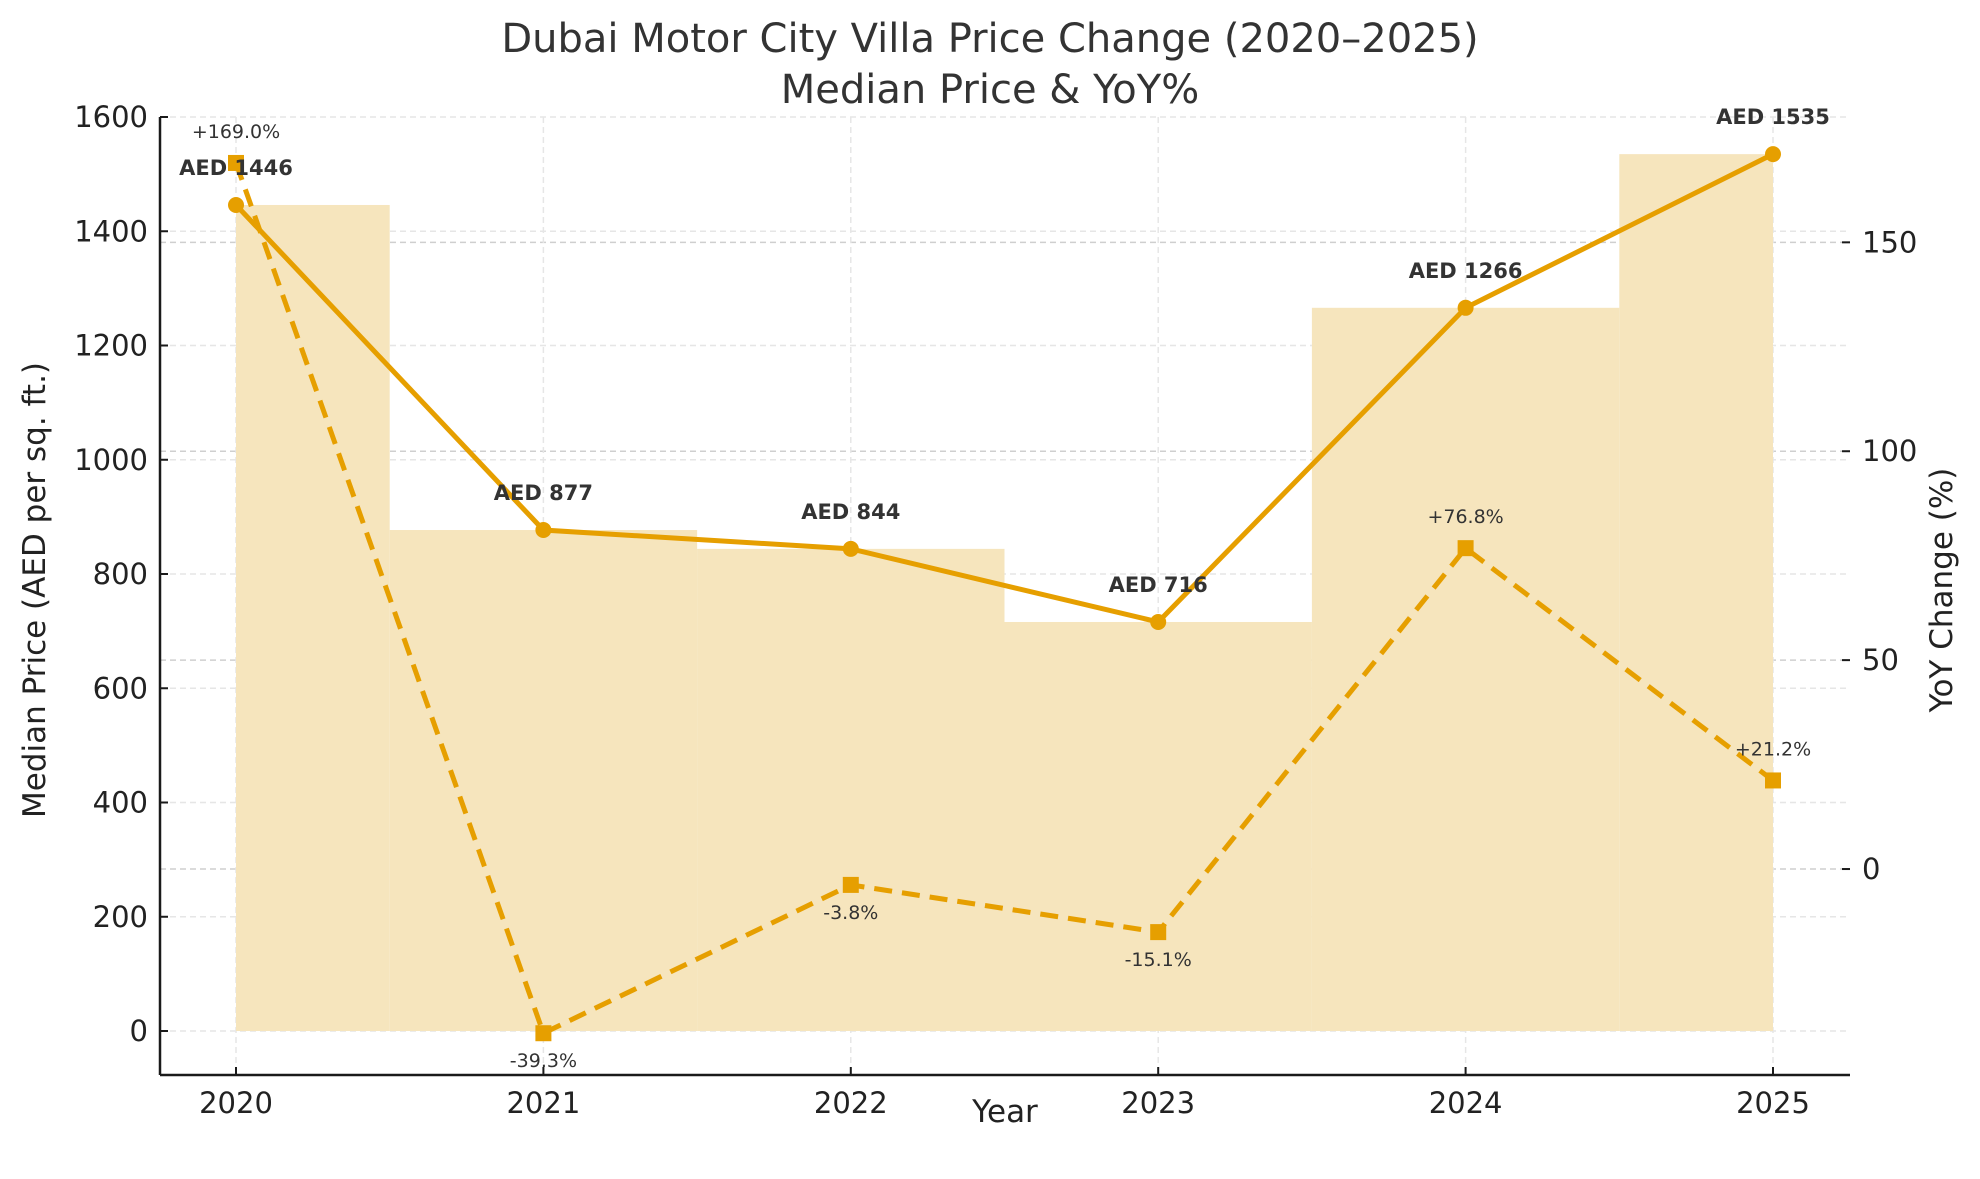 This screenshot has width=1980, height=1179. Describe the element at coordinates (543, 1103) in the screenshot. I see `x-tick-label: 2021` at that location.